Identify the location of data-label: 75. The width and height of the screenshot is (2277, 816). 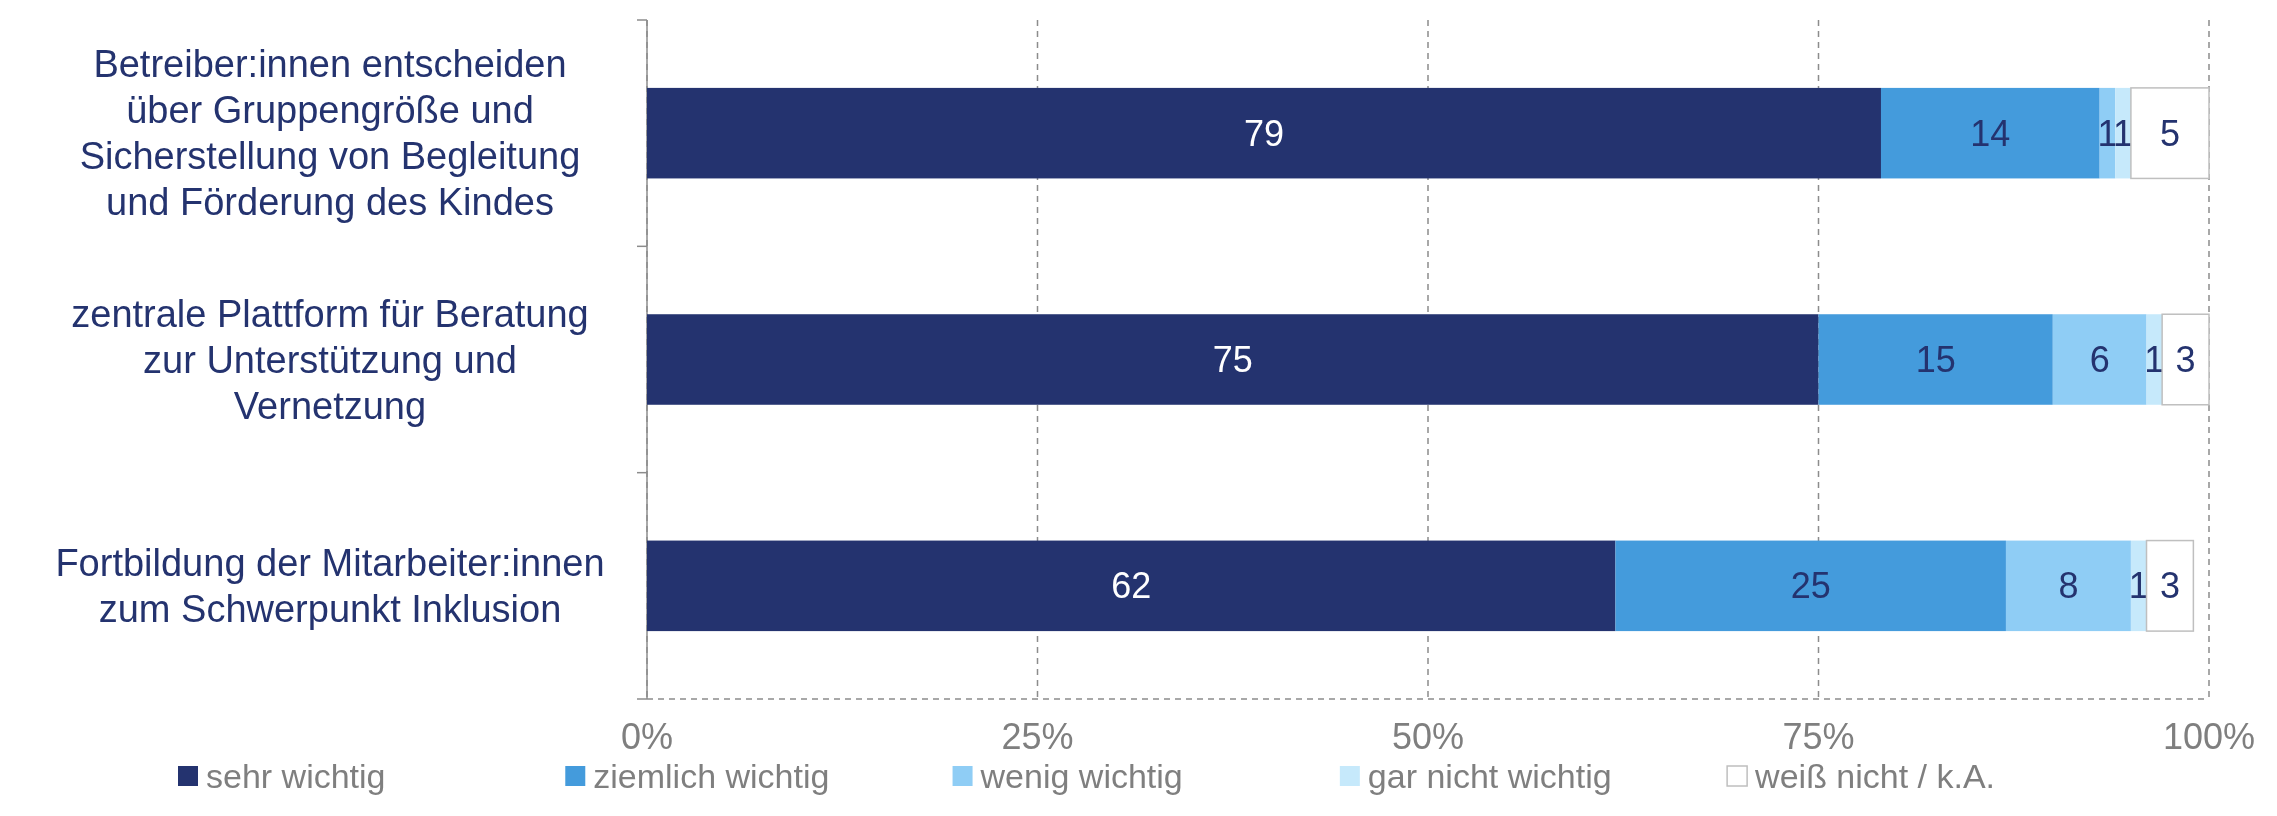
(1232, 360).